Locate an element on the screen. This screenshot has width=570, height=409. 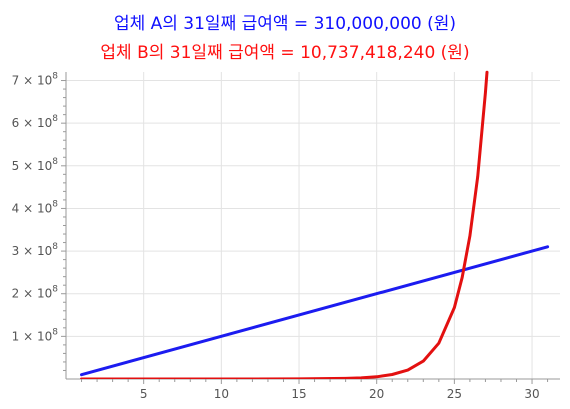
y-tick-label: 2 × 10⁸ is located at coordinates (35, 293).